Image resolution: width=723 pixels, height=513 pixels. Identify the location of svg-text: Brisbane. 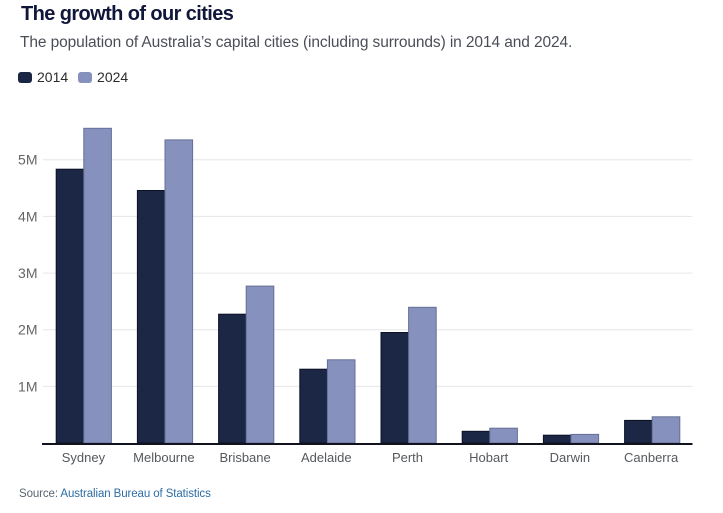
(244, 457).